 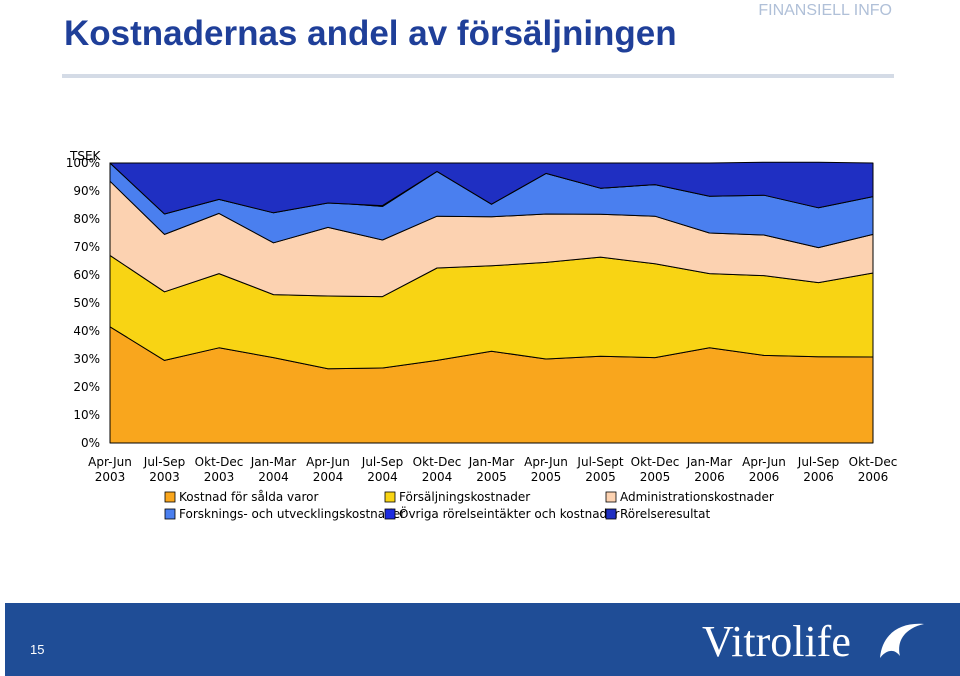 I want to click on y-tick-label: 70%, so click(x=86, y=247).